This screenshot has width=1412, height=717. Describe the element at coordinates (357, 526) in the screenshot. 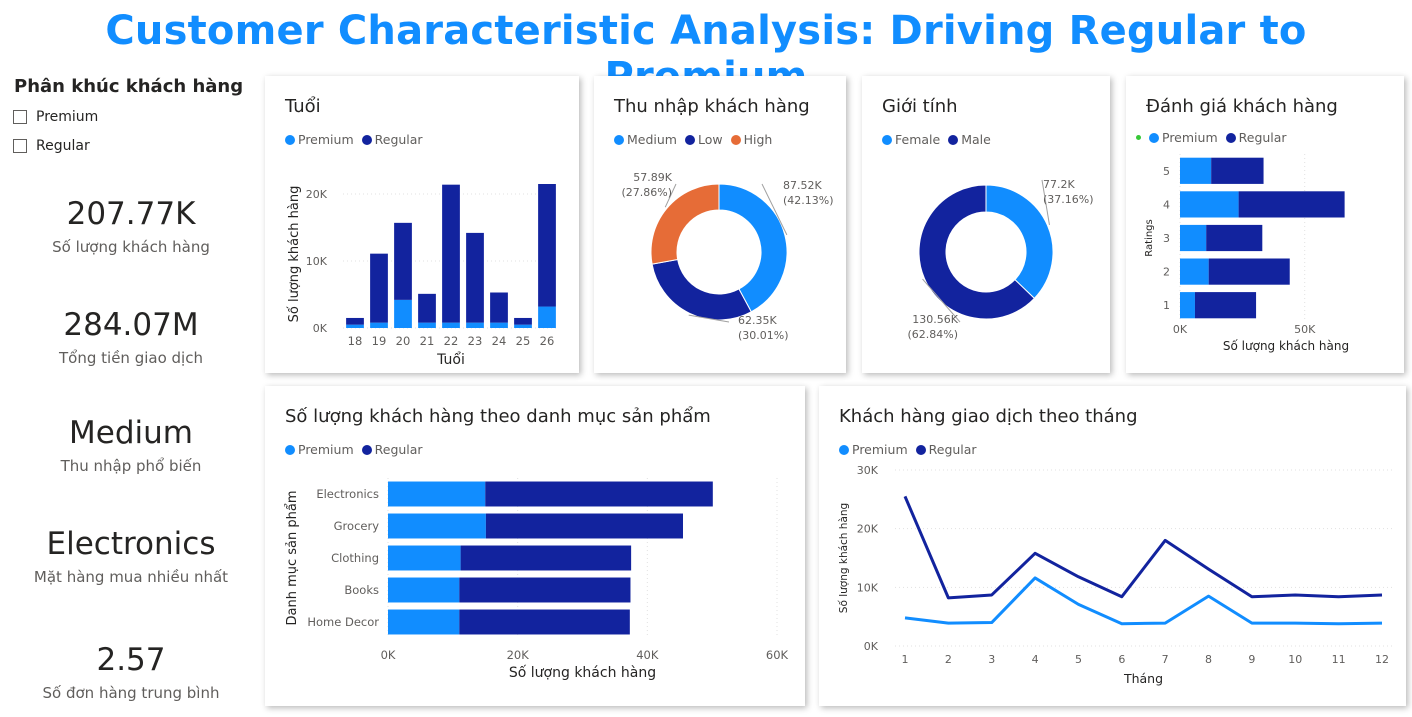

I see `y-tick-label: Grocery` at that location.